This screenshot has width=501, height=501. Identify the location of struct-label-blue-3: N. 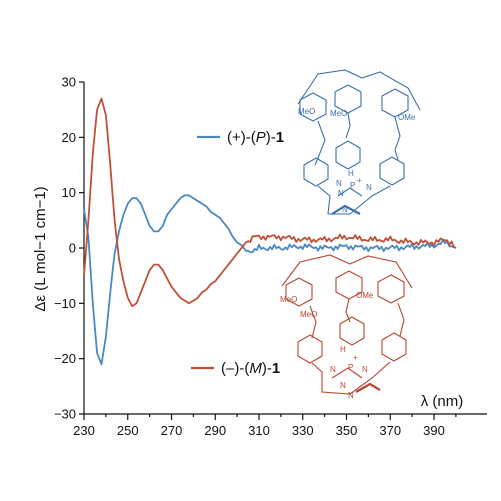
(339, 183).